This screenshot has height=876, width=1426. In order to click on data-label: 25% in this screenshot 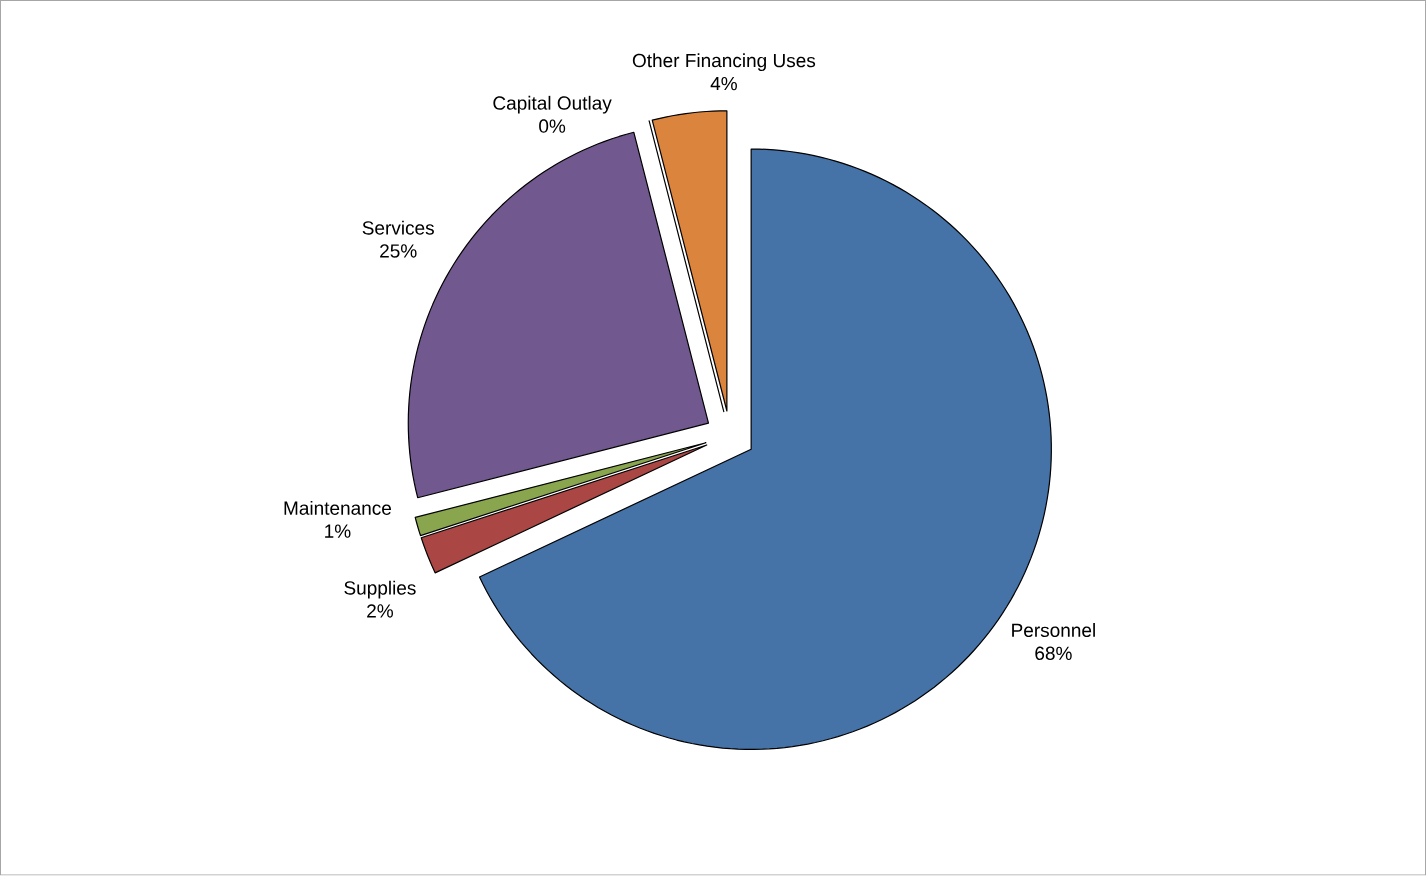, I will do `click(398, 251)`.